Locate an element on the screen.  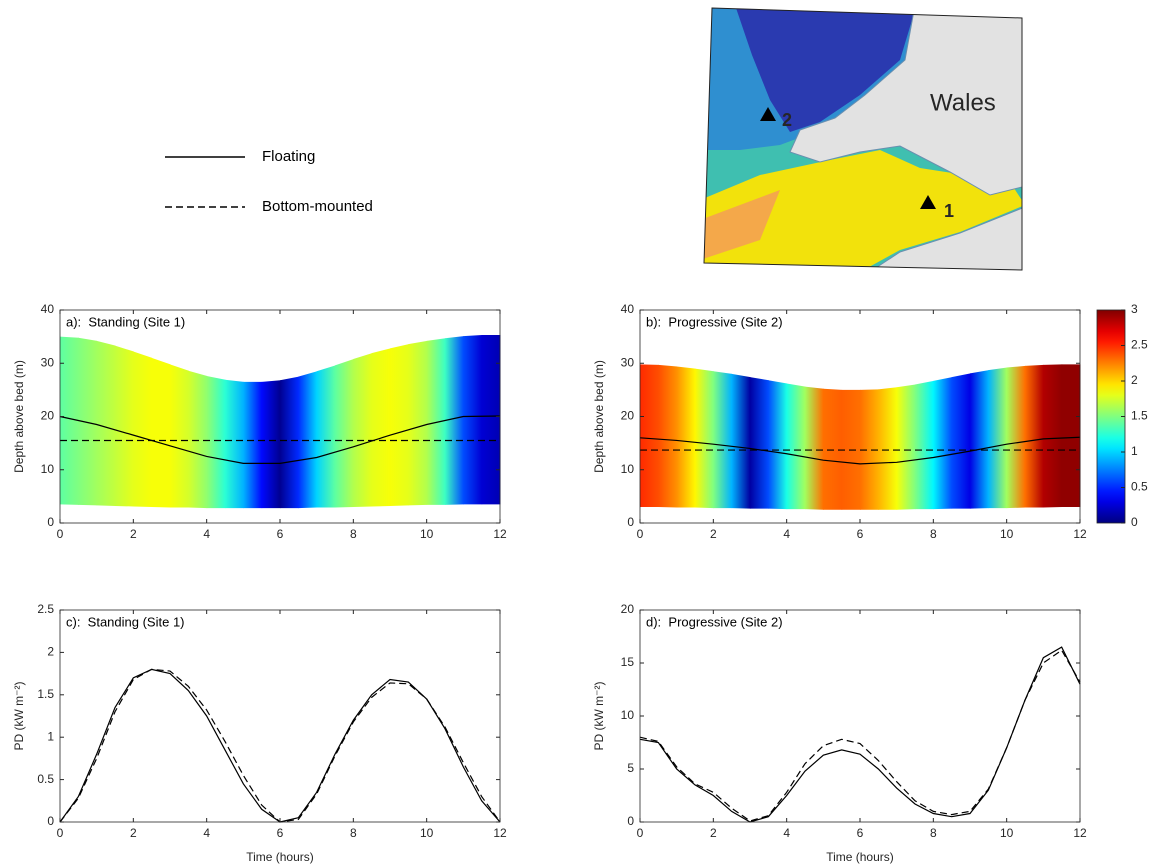
y-tick-label: 0.5 is located at coordinates (45, 779).